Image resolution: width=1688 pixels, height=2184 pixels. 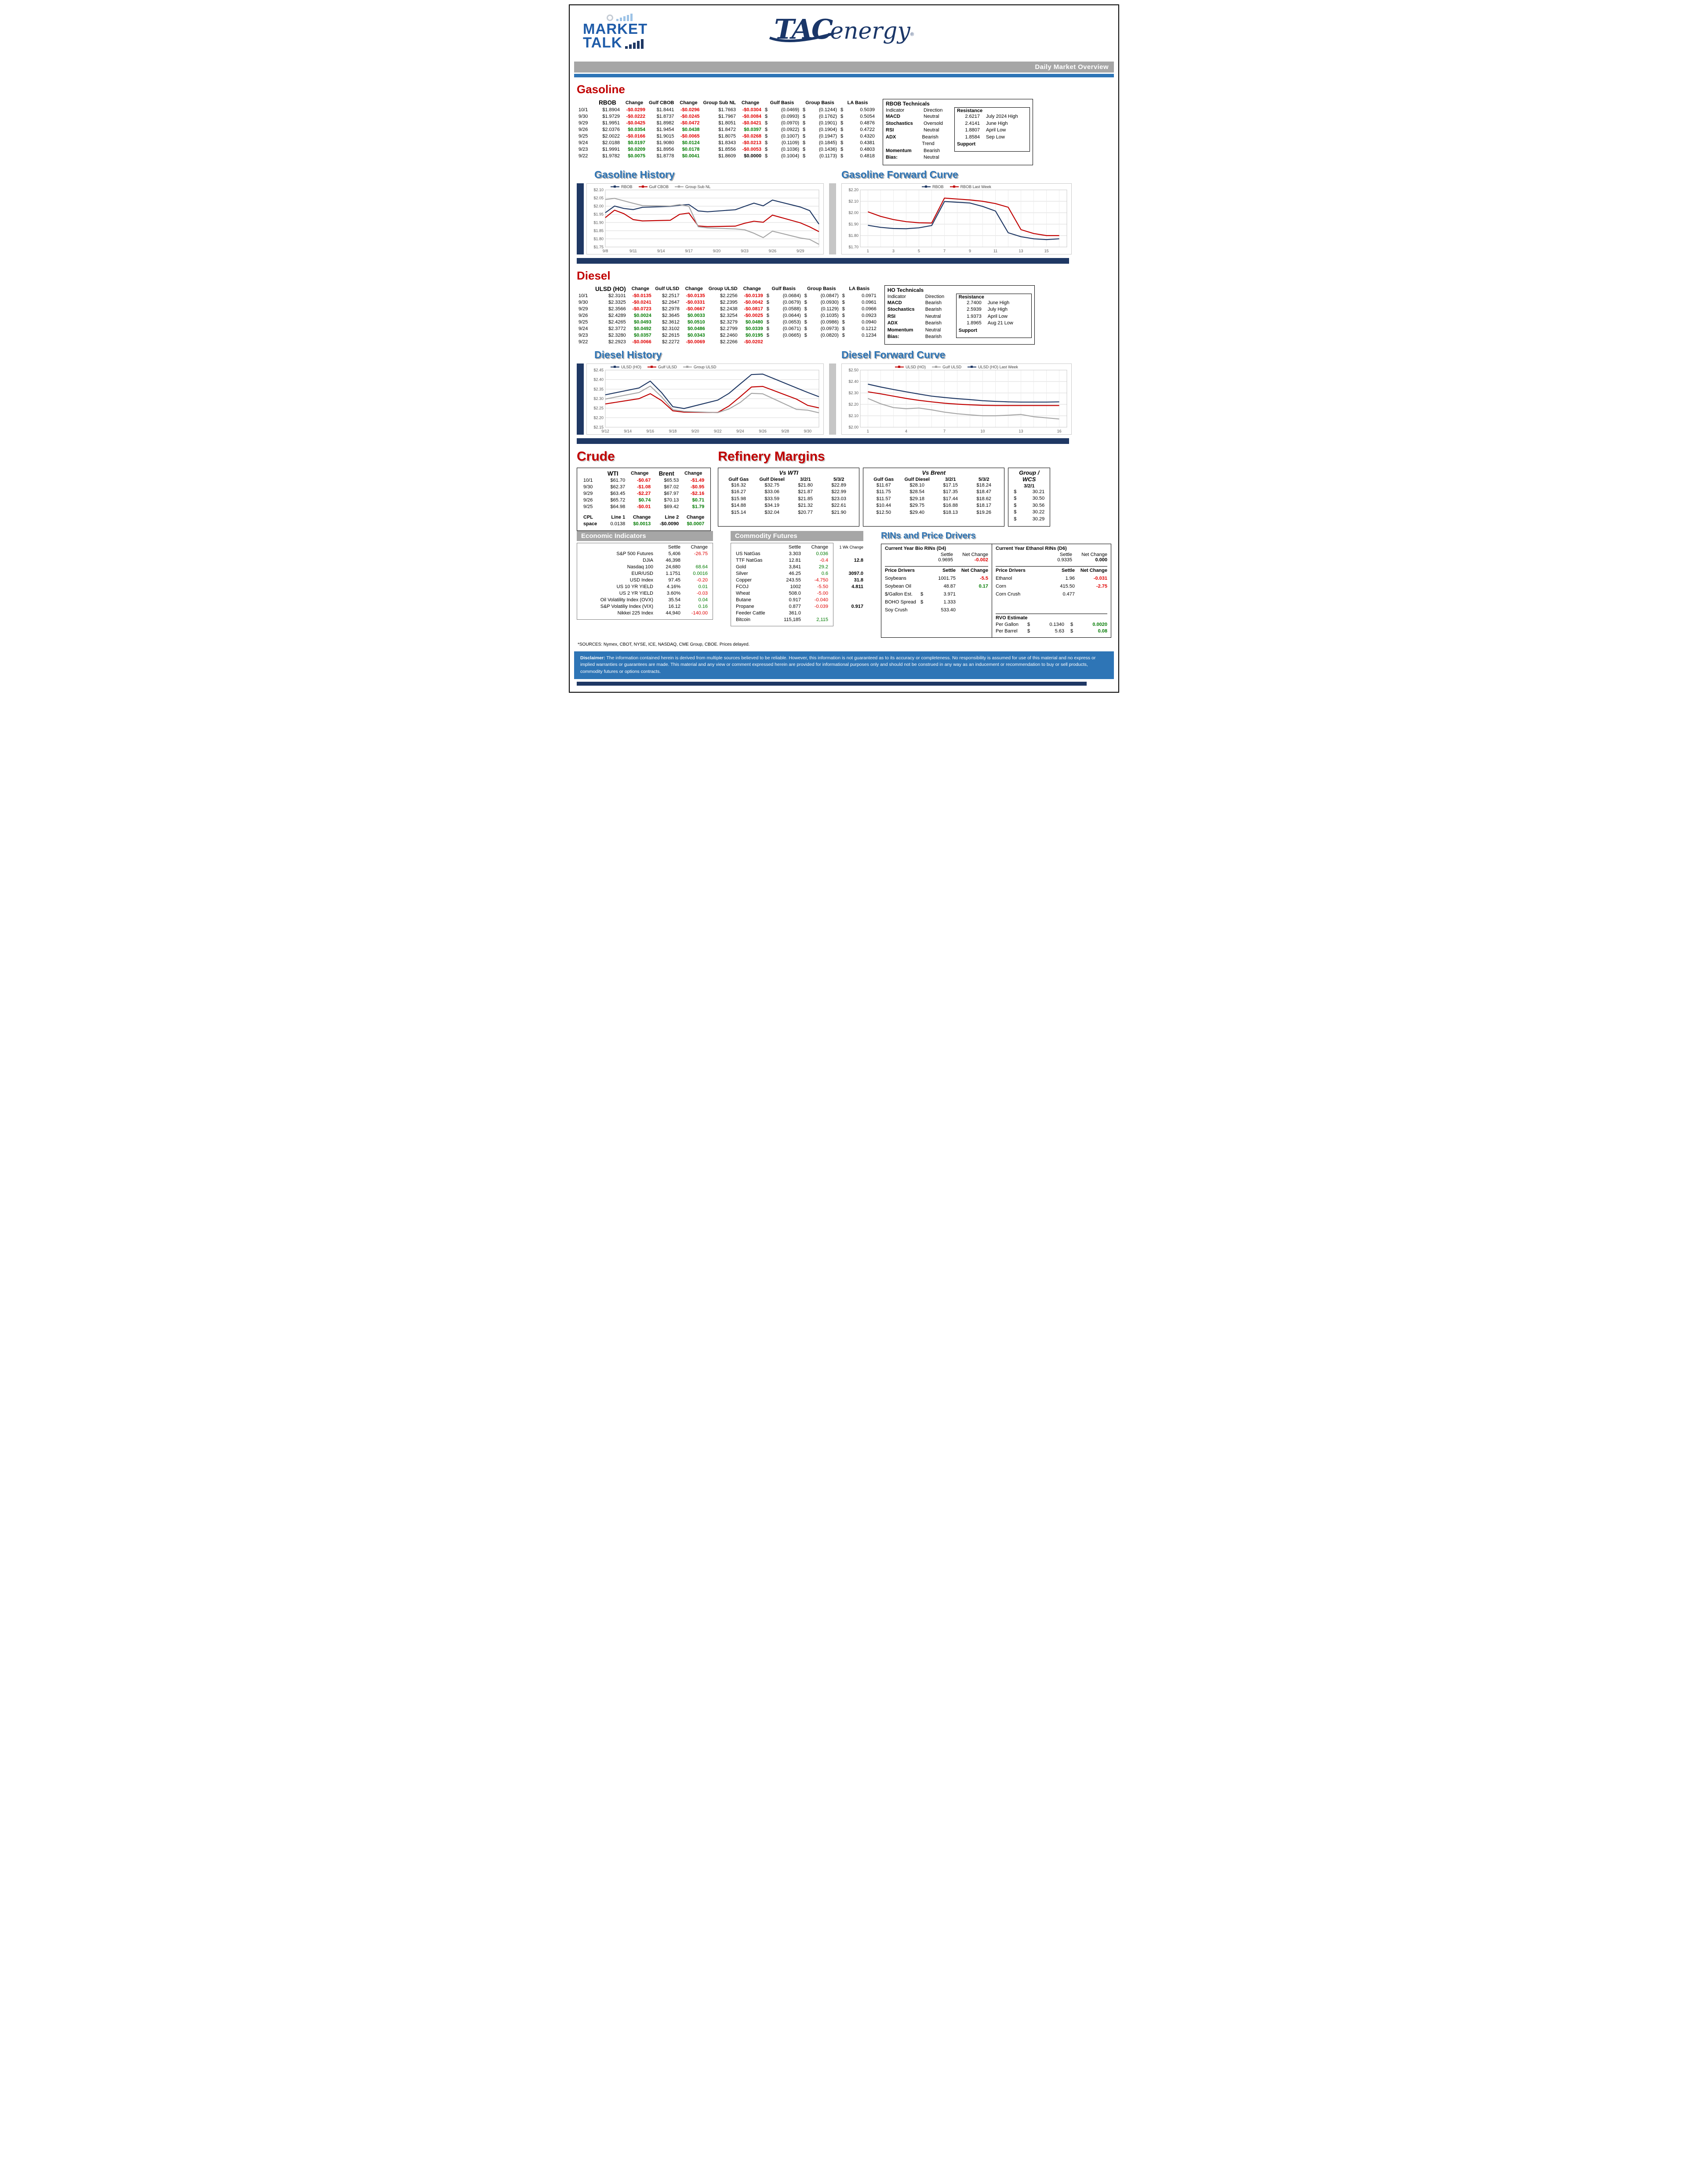 I want to click on margin-row: $ 30.29, so click(x=1029, y=519).